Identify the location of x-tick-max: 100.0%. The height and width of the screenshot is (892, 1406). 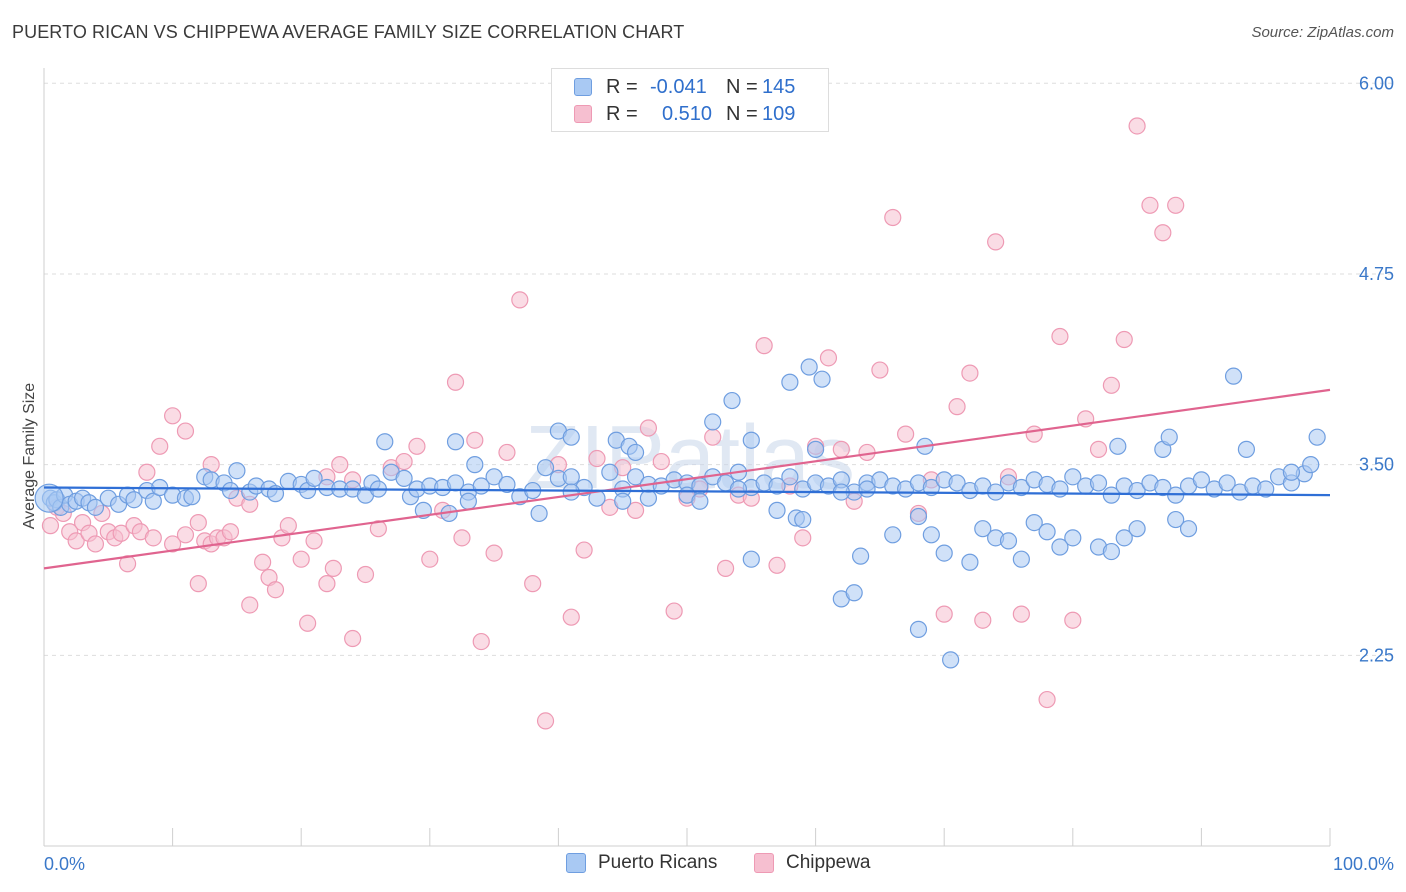
(1363, 864).